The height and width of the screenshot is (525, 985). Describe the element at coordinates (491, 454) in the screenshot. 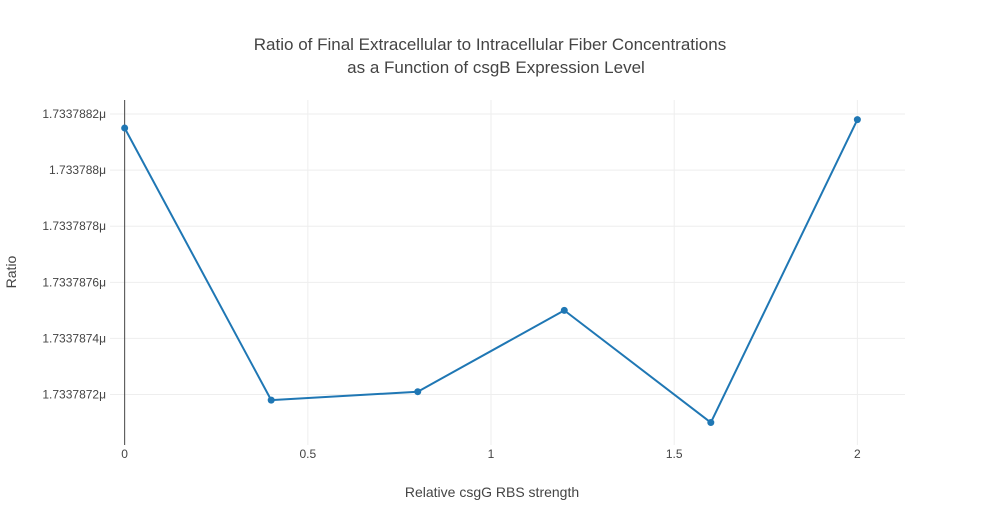

I see `x-tick-label: 1` at that location.